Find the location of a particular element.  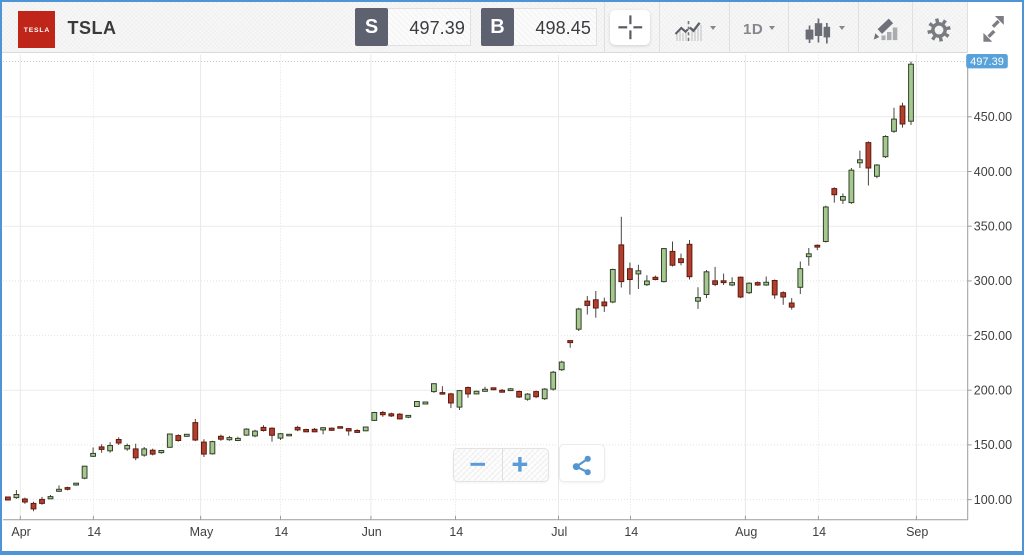

svg-text: 400.00 is located at coordinates (993, 172).